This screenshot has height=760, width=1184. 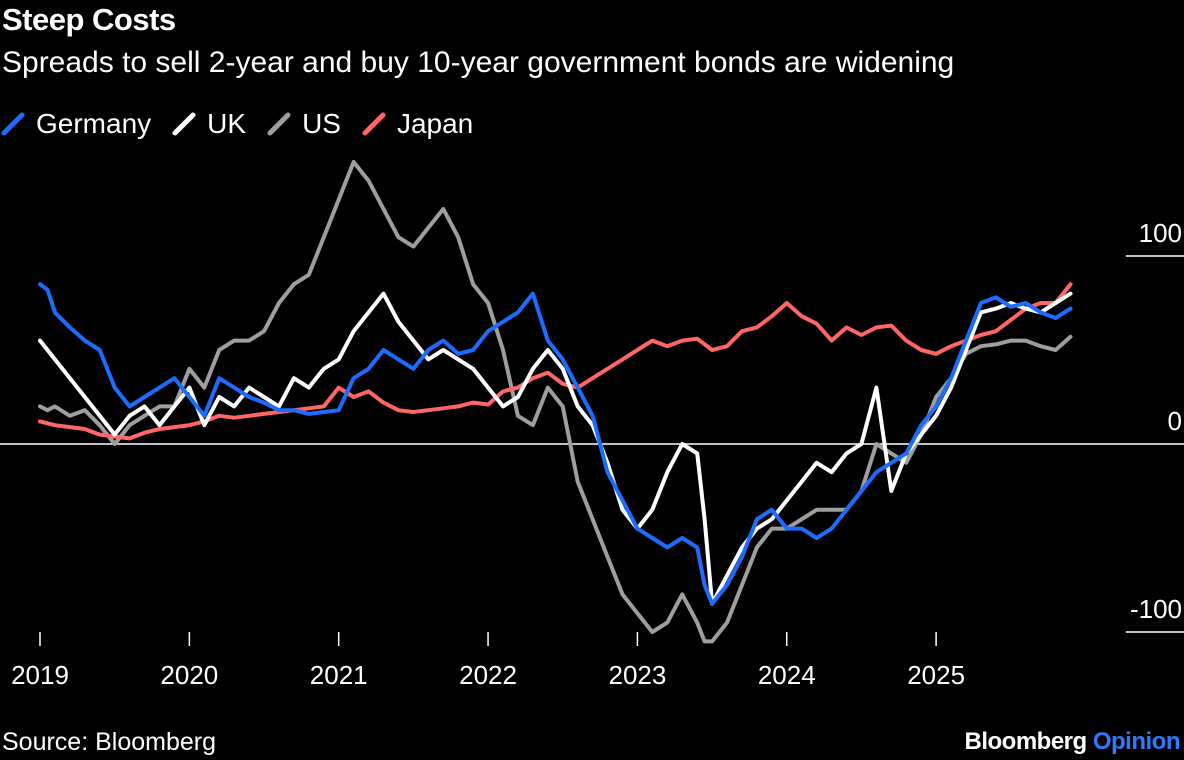 What do you see at coordinates (339, 675) in the screenshot?
I see `x-tick-label: 2021` at bounding box center [339, 675].